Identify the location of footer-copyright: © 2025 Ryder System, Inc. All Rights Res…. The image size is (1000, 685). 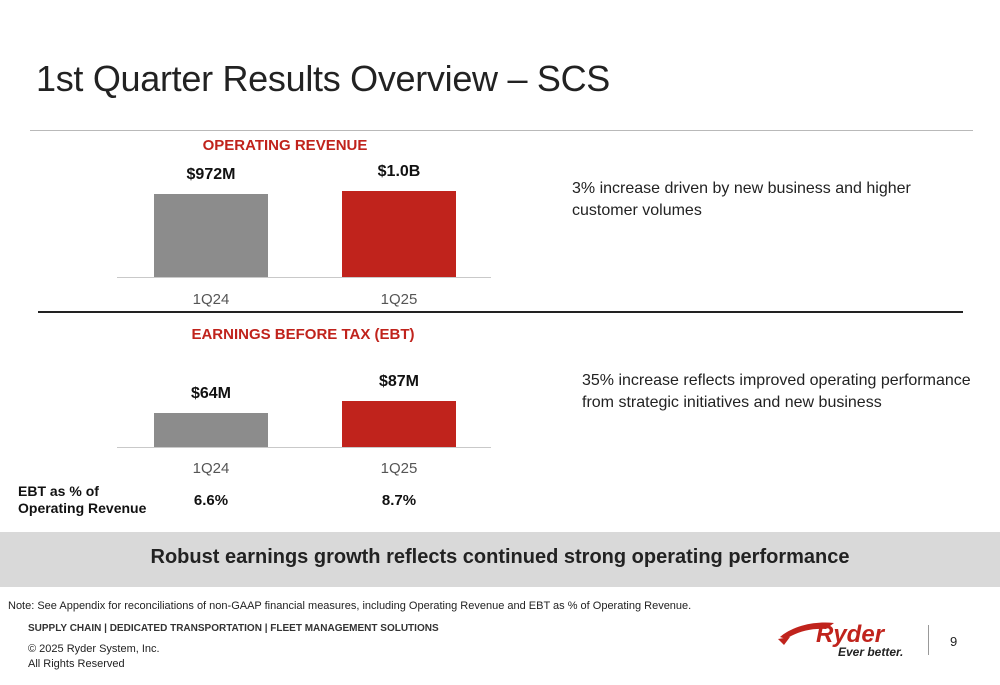
(94, 657).